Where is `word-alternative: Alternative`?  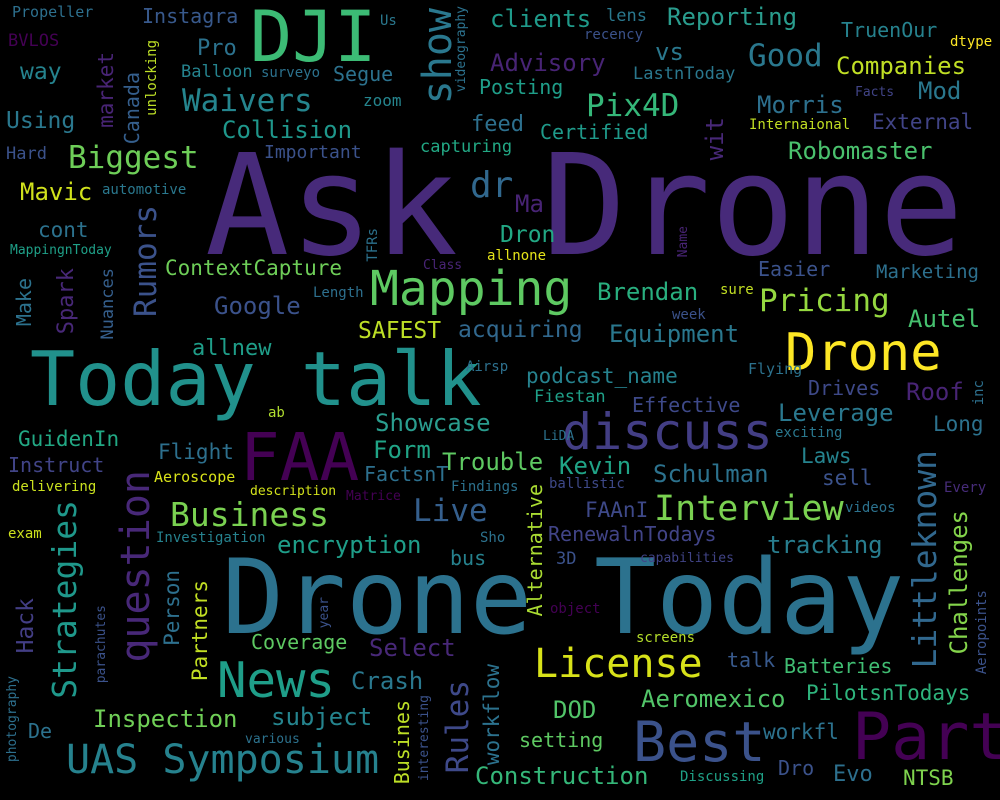 word-alternative: Alternative is located at coordinates (535, 550).